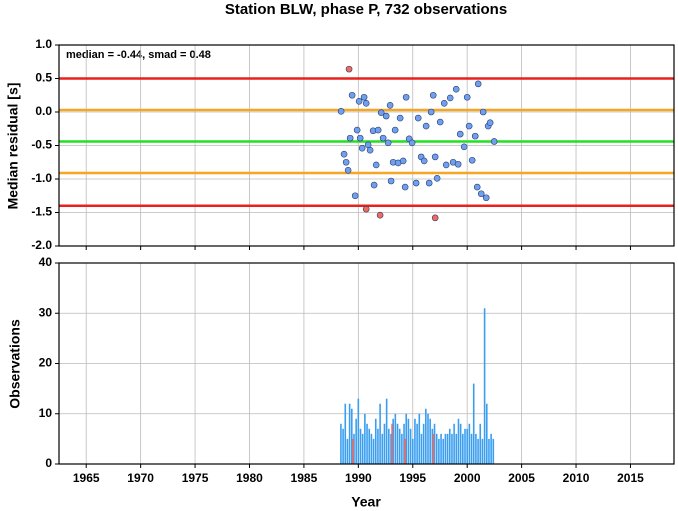 Image resolution: width=678 pixels, height=511 pixels. What do you see at coordinates (140, 478) in the screenshot?
I see `x-tick-label: 1970` at bounding box center [140, 478].